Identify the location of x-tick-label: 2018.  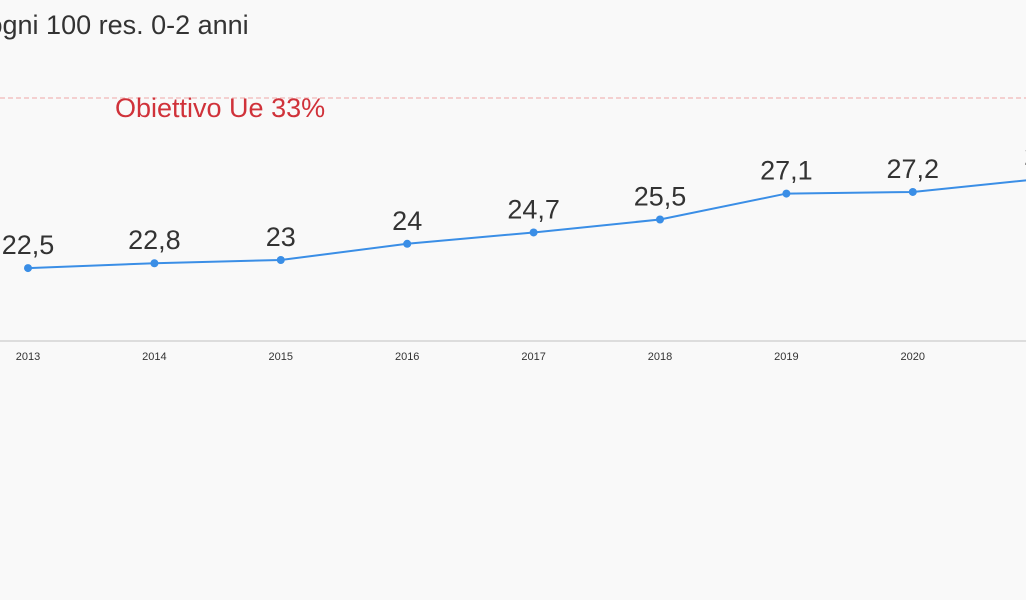
(660, 357).